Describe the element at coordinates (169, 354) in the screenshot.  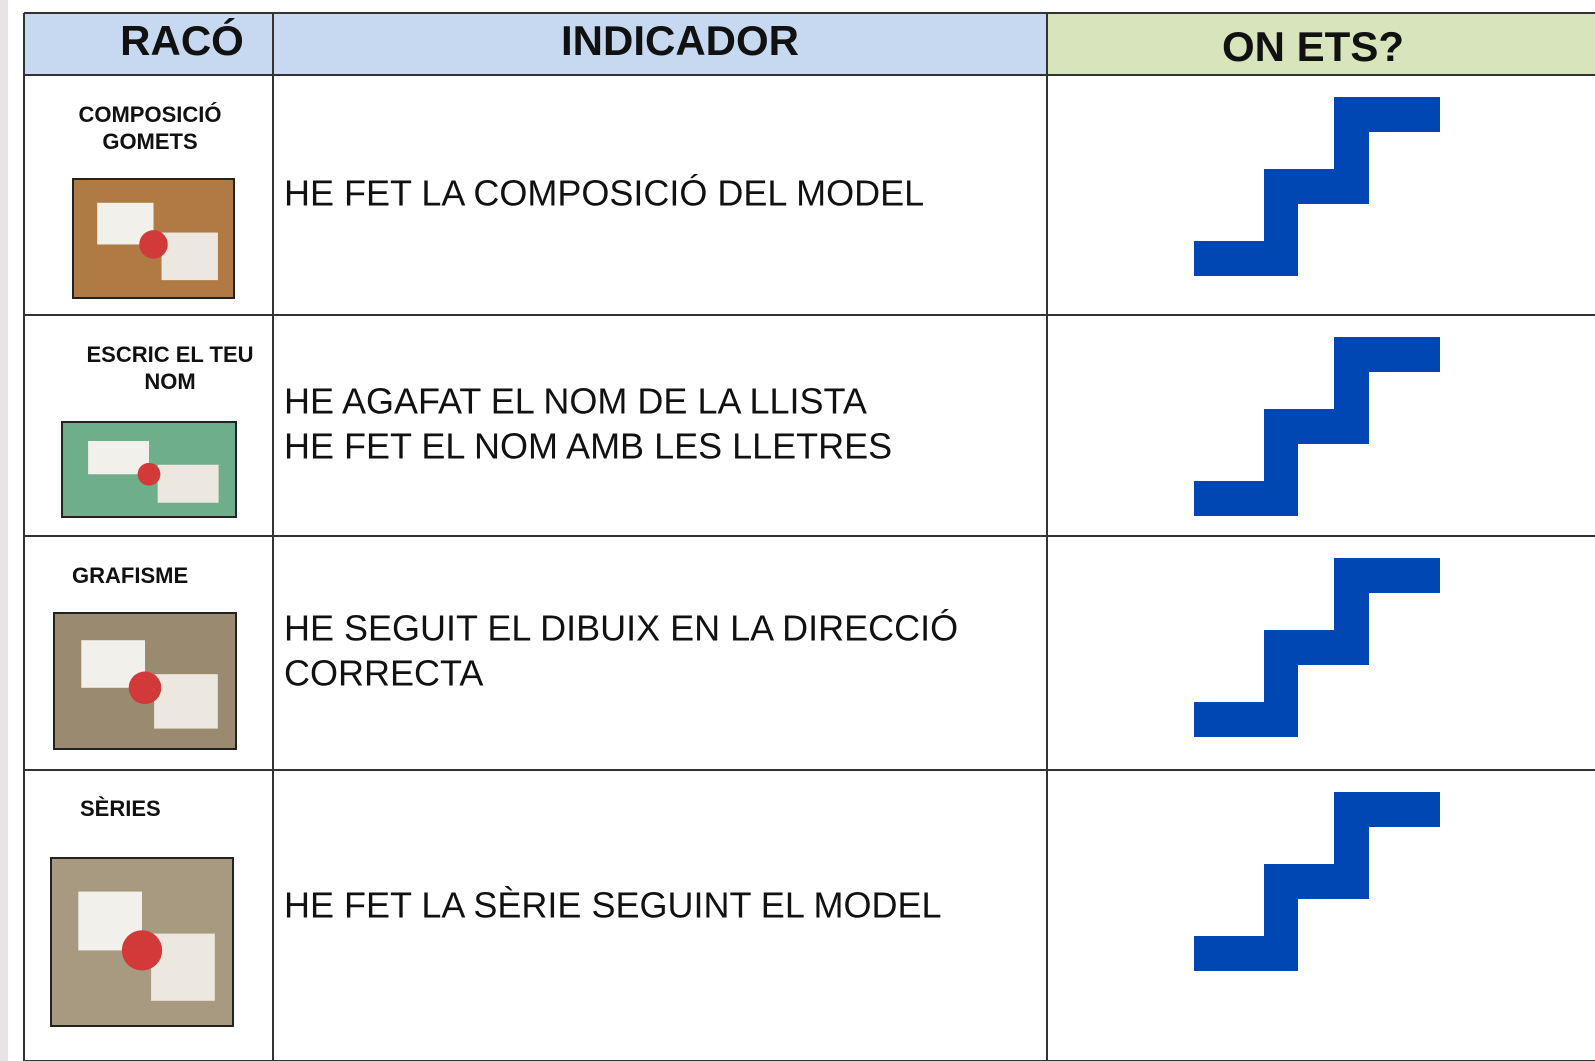
I see `raco-label: ESCRIC EL TEU` at that location.